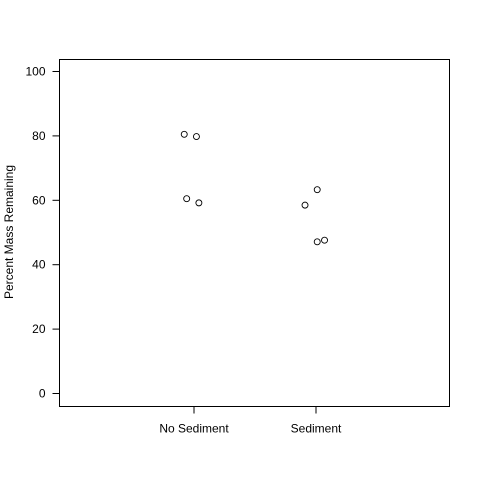 The width and height of the screenshot is (480, 480). What do you see at coordinates (42, 394) in the screenshot?
I see `y-tick-label: 0` at bounding box center [42, 394].